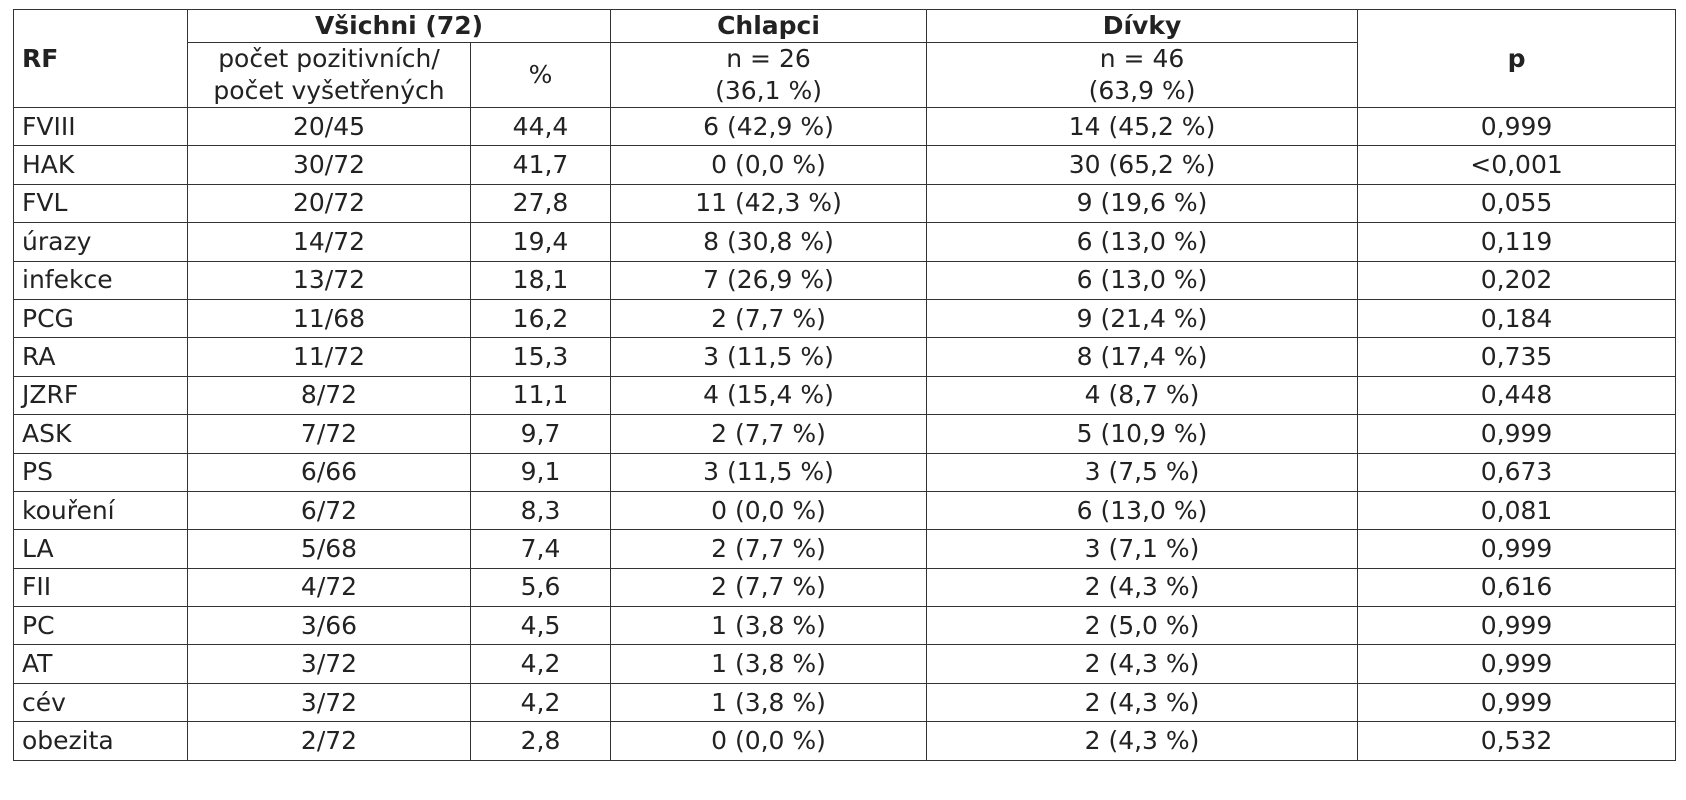 This screenshot has width=1686, height=800. What do you see at coordinates (1142, 58) in the screenshot?
I see `header-line: n = 46` at bounding box center [1142, 58].